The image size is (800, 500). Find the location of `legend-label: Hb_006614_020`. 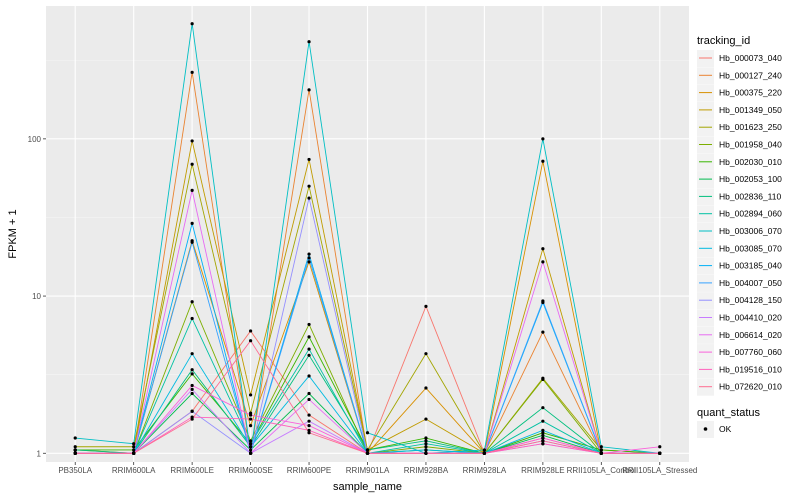

legend-label: Hb_006614_020 is located at coordinates (750, 335).